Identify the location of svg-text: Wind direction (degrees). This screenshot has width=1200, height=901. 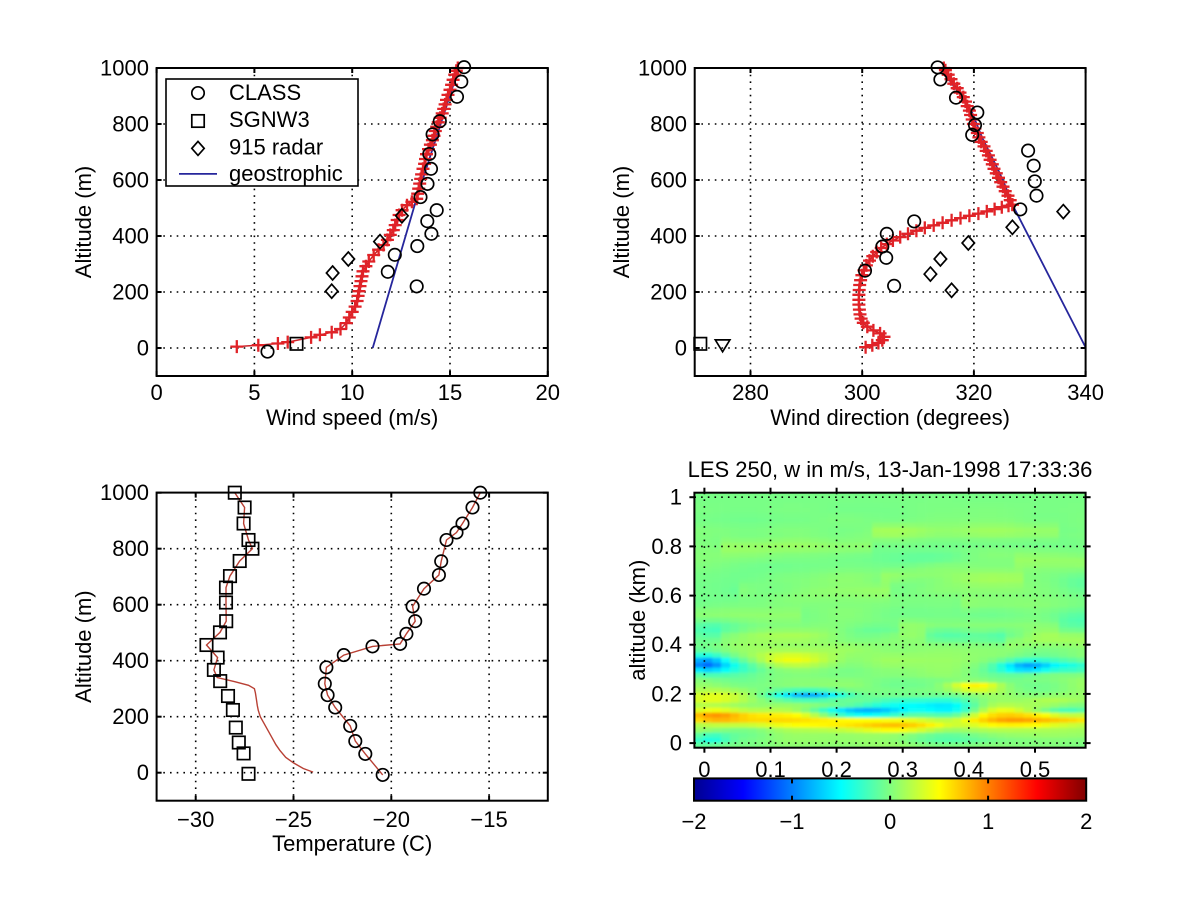
(890, 417).